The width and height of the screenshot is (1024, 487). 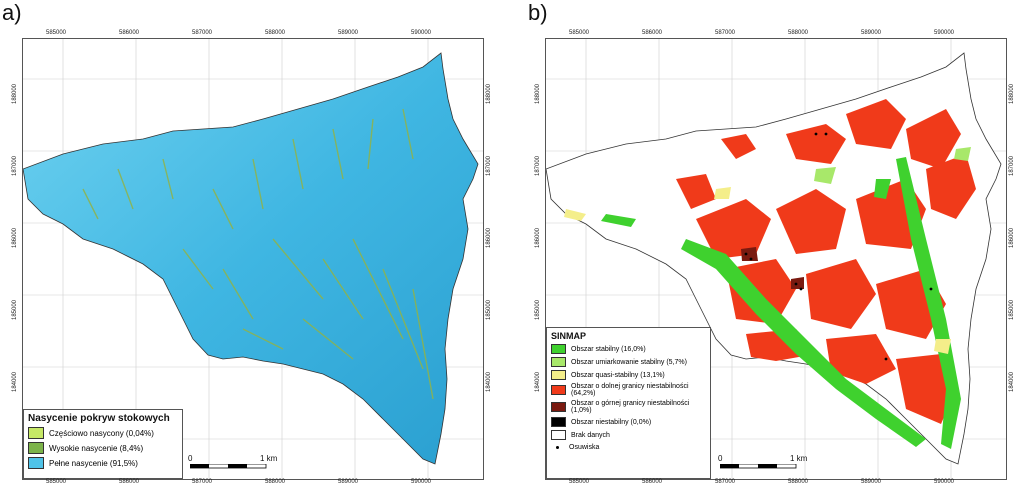 I want to click on landslide-points, so click(x=838, y=246).